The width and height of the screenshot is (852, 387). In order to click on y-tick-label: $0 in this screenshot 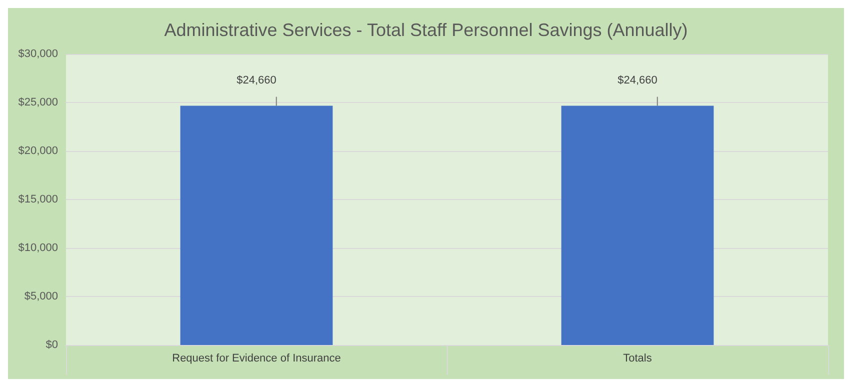, I will do `click(52, 345)`.